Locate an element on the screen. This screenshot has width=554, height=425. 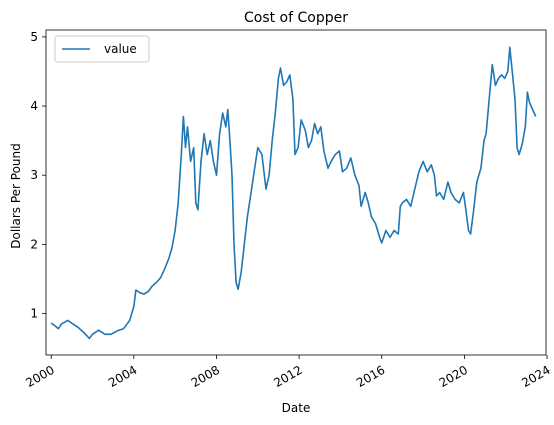
y-tick-label: 2 is located at coordinates (34, 244).